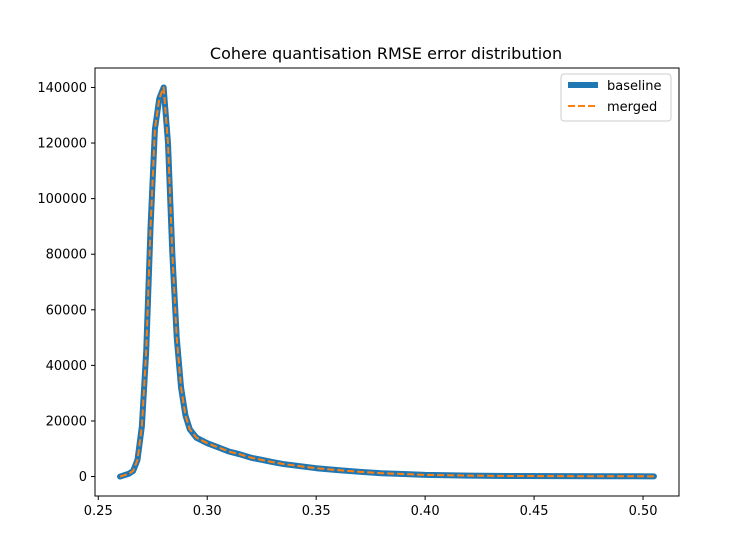 The image size is (753, 557). Describe the element at coordinates (62, 88) in the screenshot. I see `y-tick-label: 140000` at that location.